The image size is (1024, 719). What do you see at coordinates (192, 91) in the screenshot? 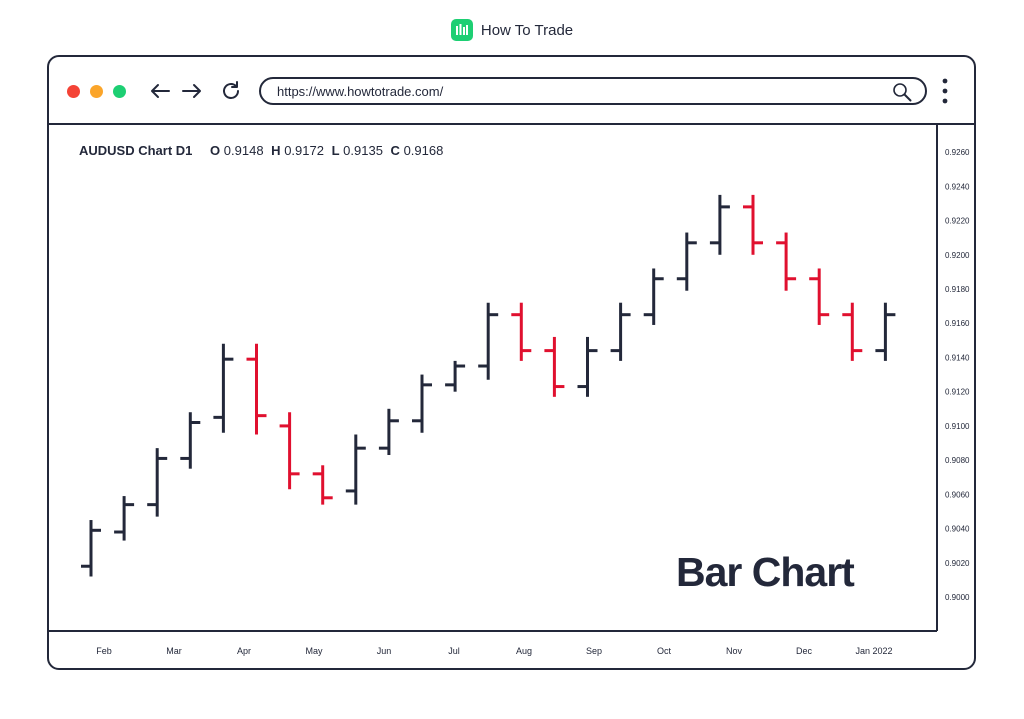
I see `arrow-right-icon` at bounding box center [192, 91].